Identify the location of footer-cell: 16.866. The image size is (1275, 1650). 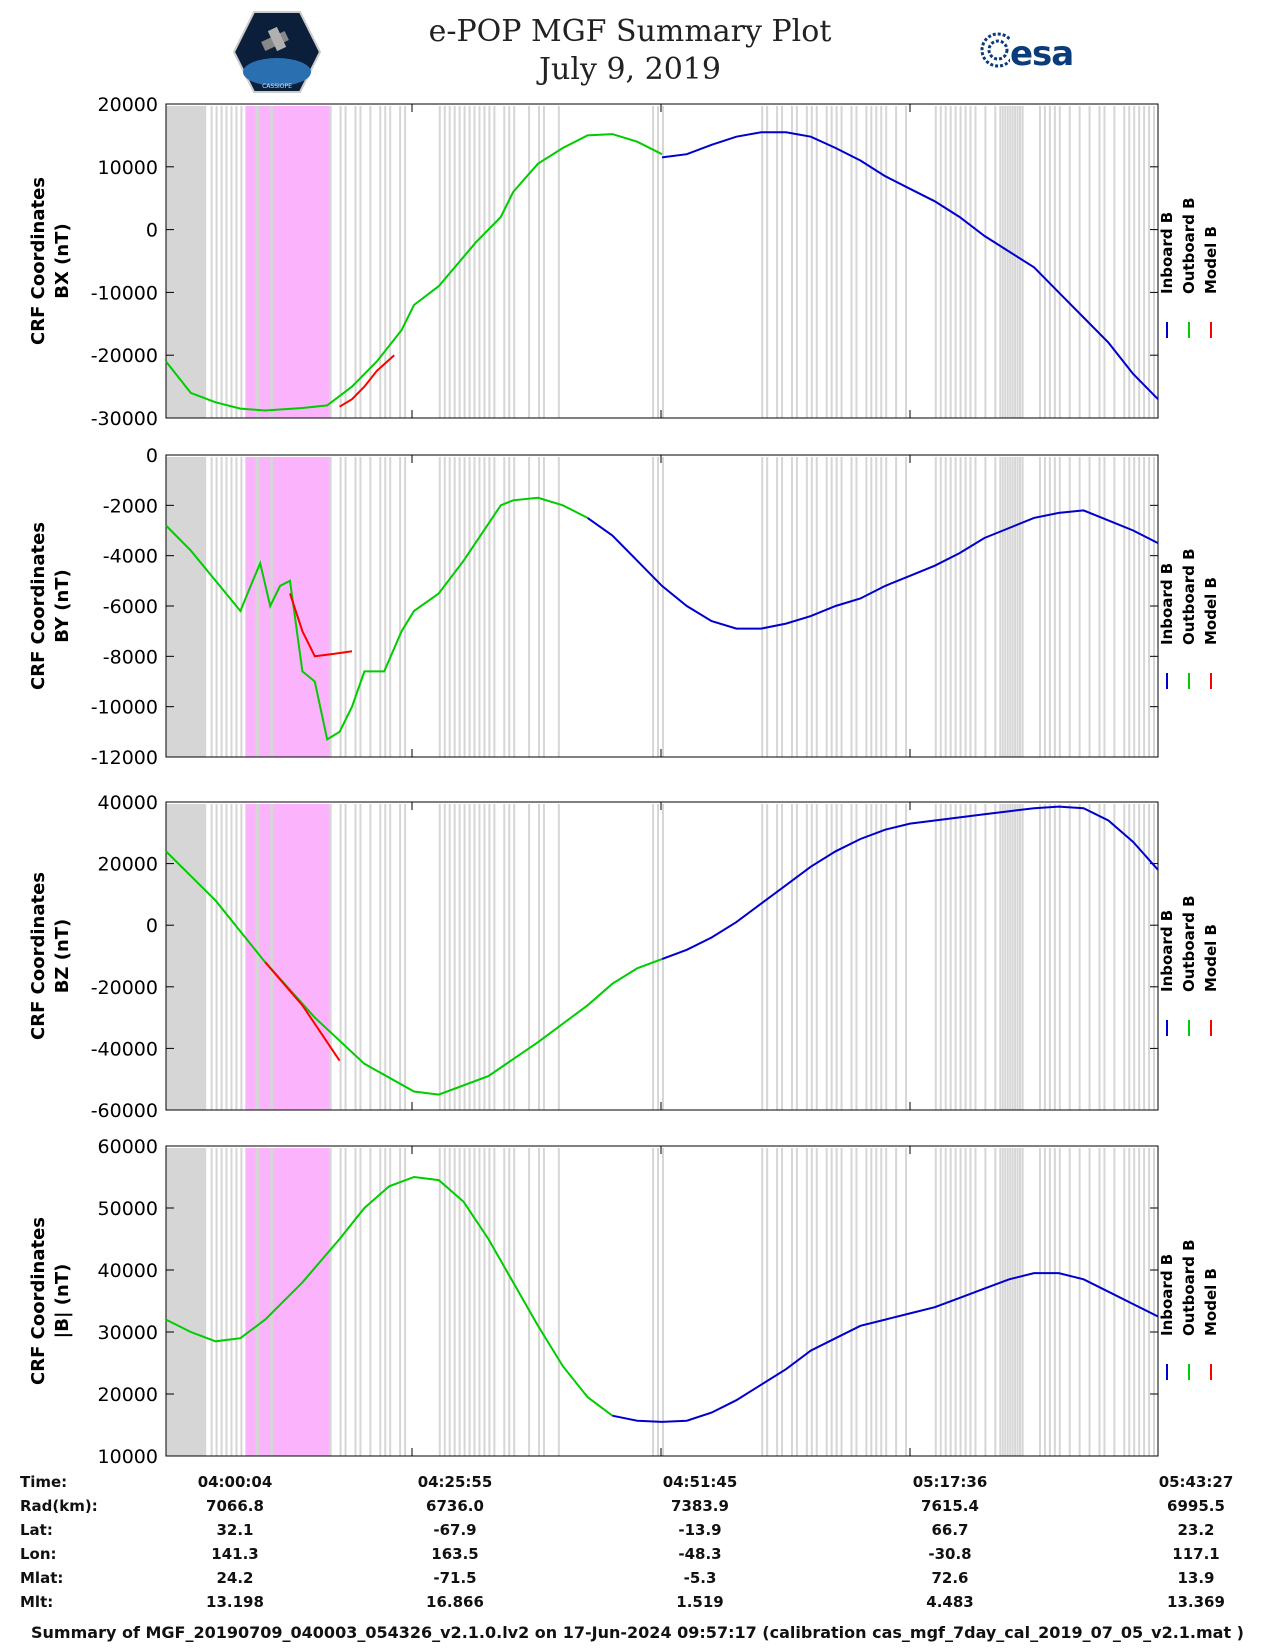
(455, 1602).